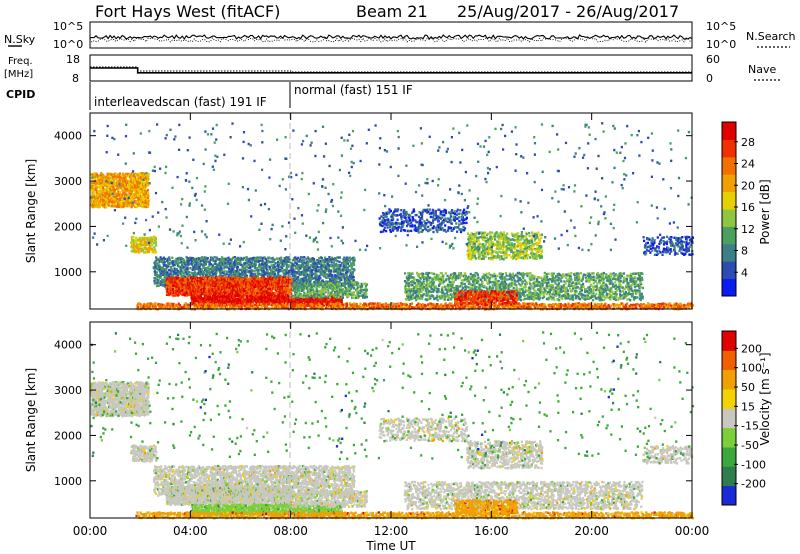  I want to click on station-title: Fort Hays West (fitACF), so click(187, 11).